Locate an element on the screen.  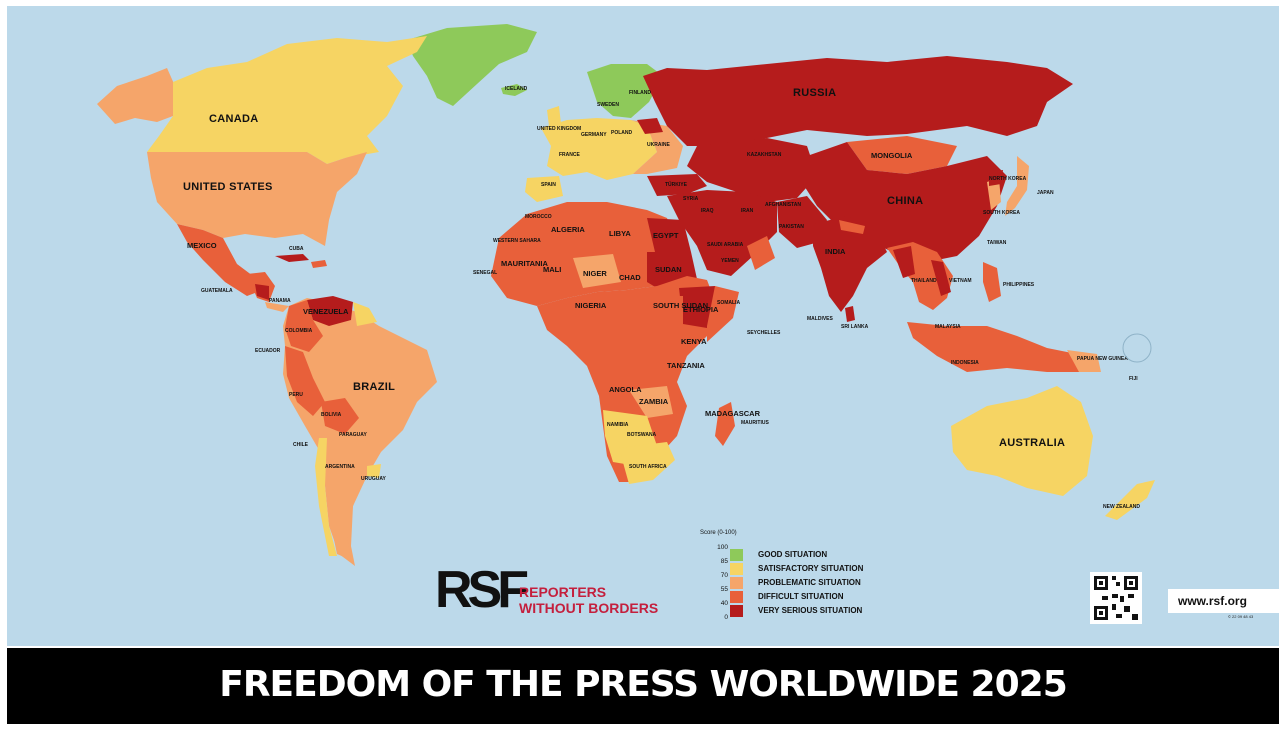
middle-east is located at coordinates (722, 233).